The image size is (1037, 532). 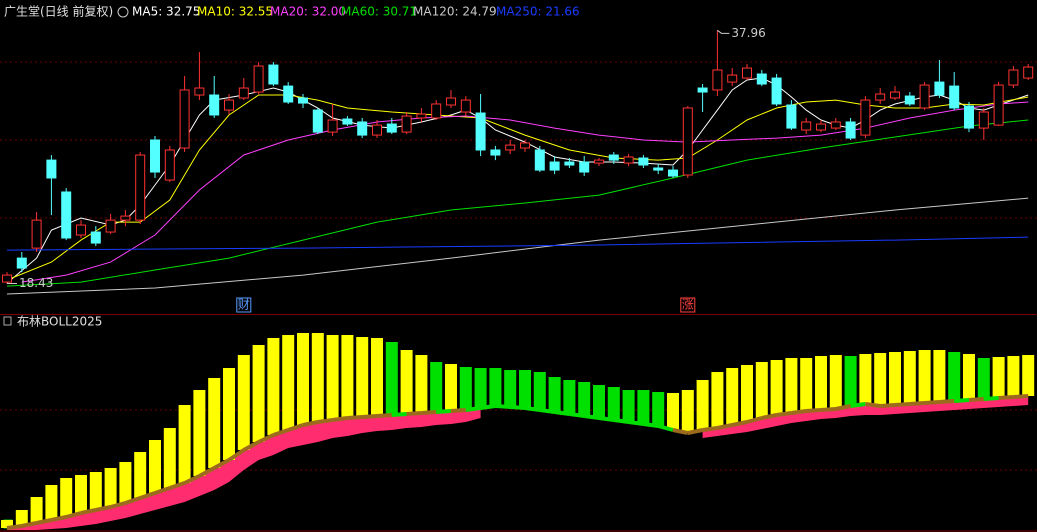 I want to click on high-label: 37.96, so click(x=748, y=33).